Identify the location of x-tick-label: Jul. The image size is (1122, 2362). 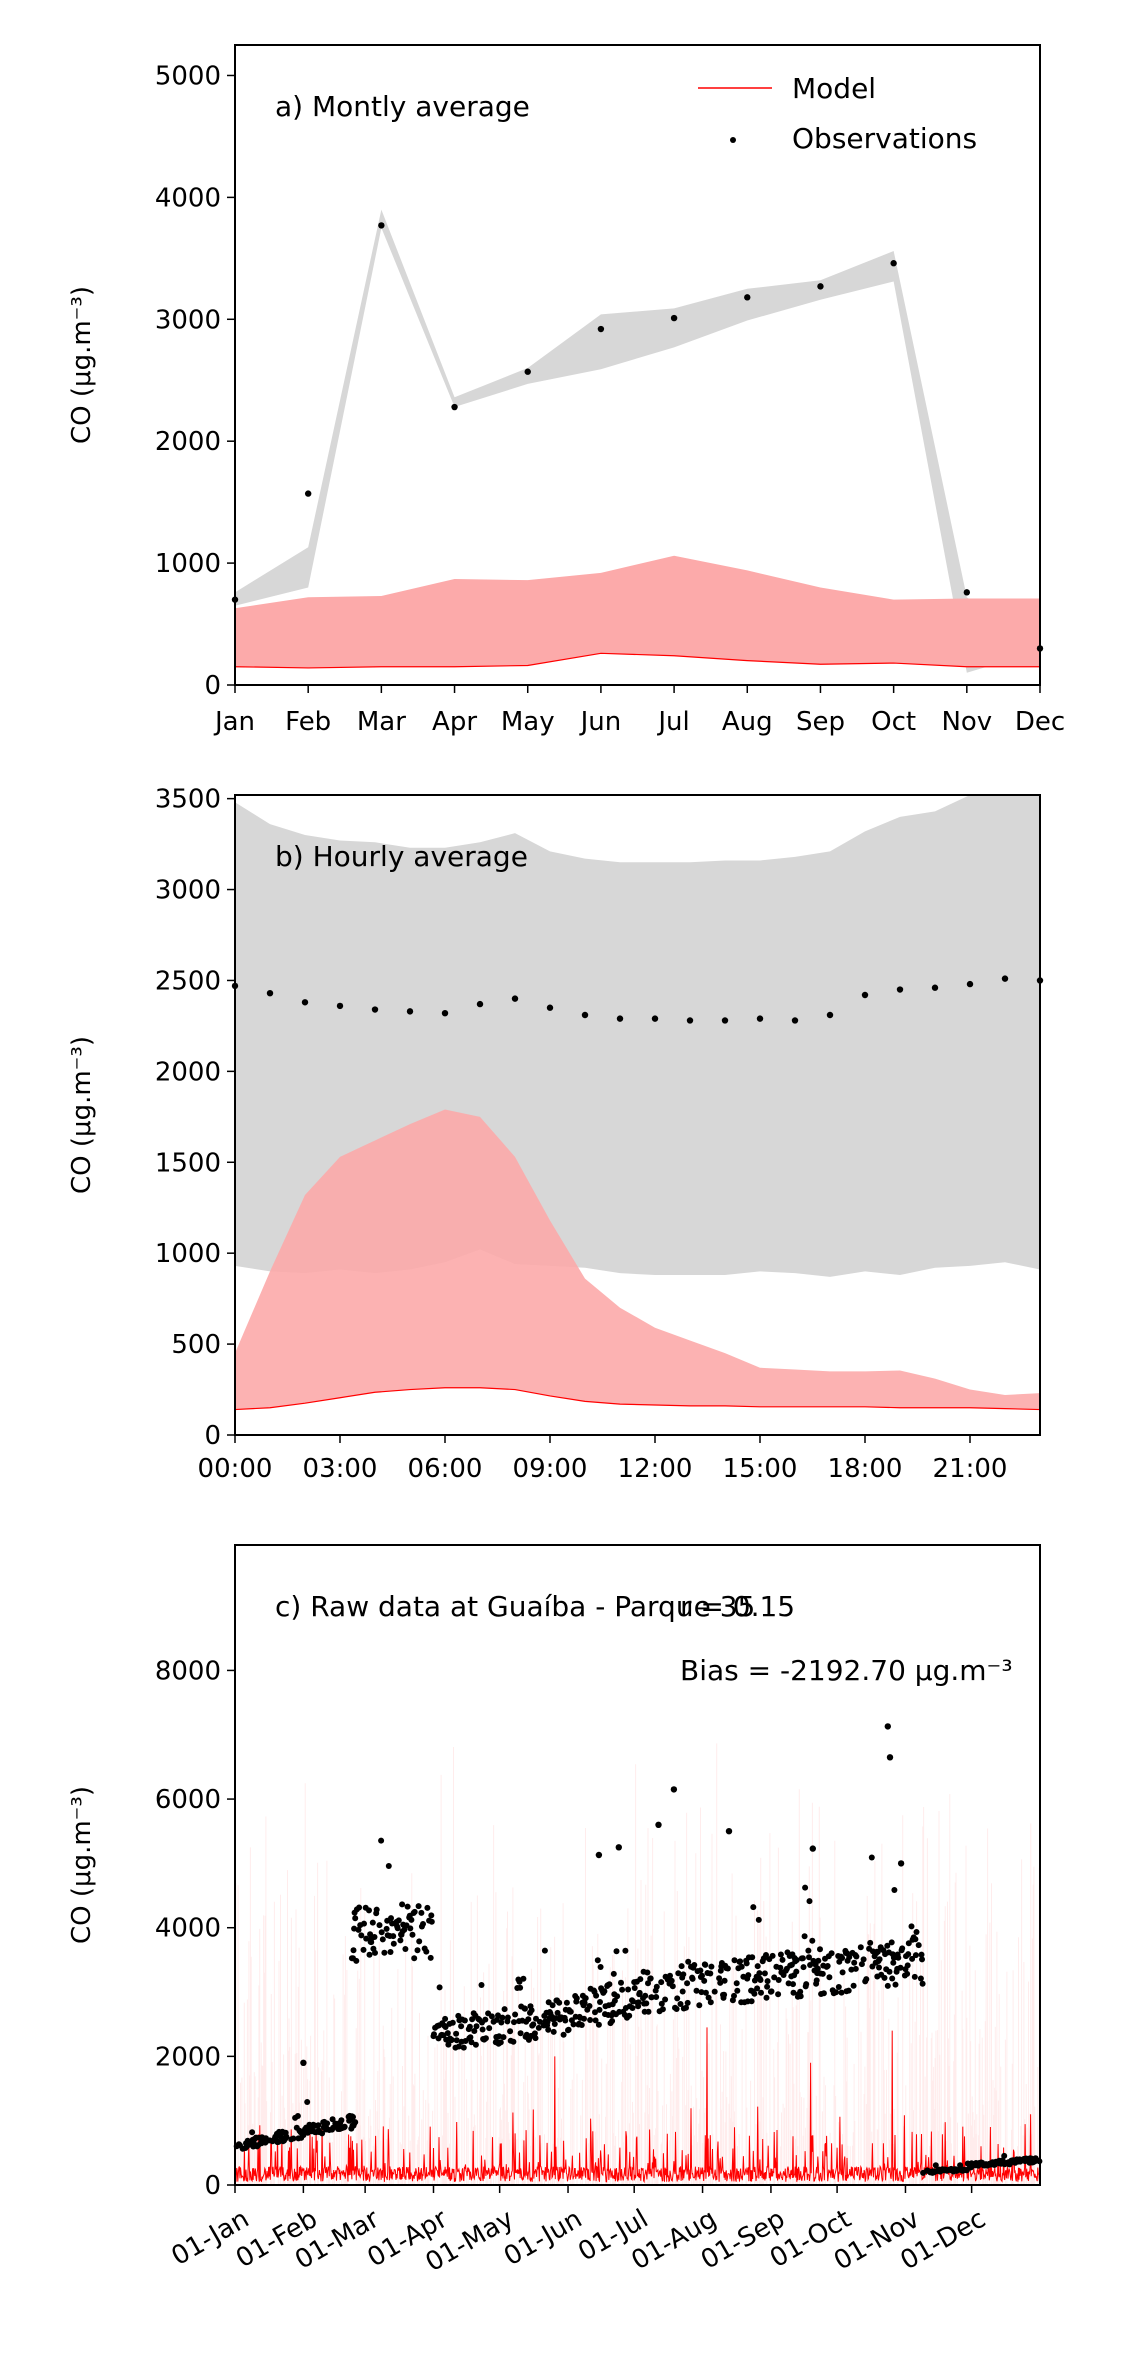
(672, 722).